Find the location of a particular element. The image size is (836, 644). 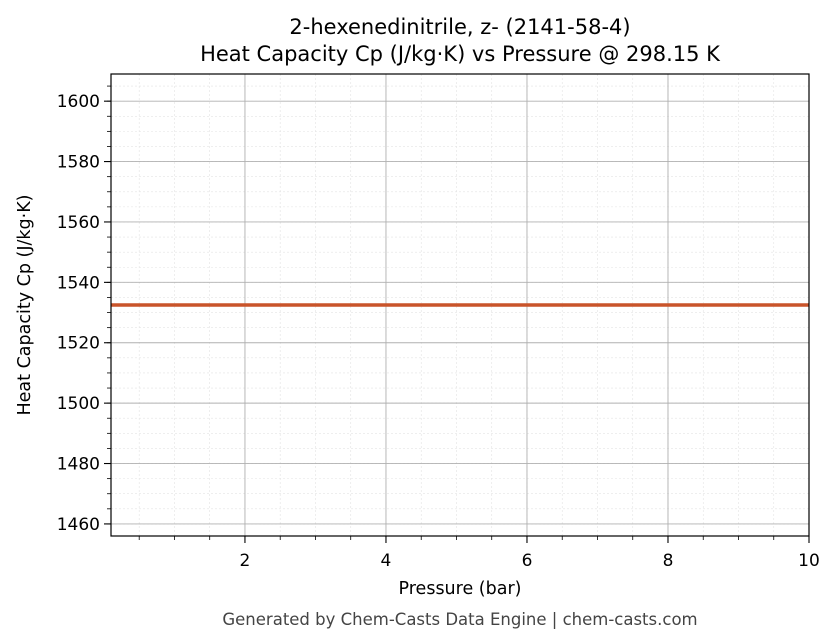

y-tick-label: 1480 is located at coordinates (78, 465).